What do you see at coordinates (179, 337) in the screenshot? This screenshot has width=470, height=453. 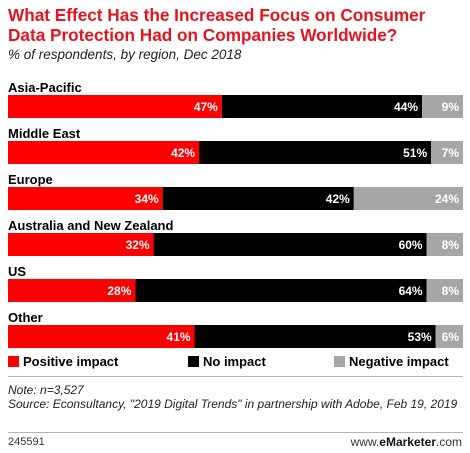 I see `data-label: 41%` at bounding box center [179, 337].